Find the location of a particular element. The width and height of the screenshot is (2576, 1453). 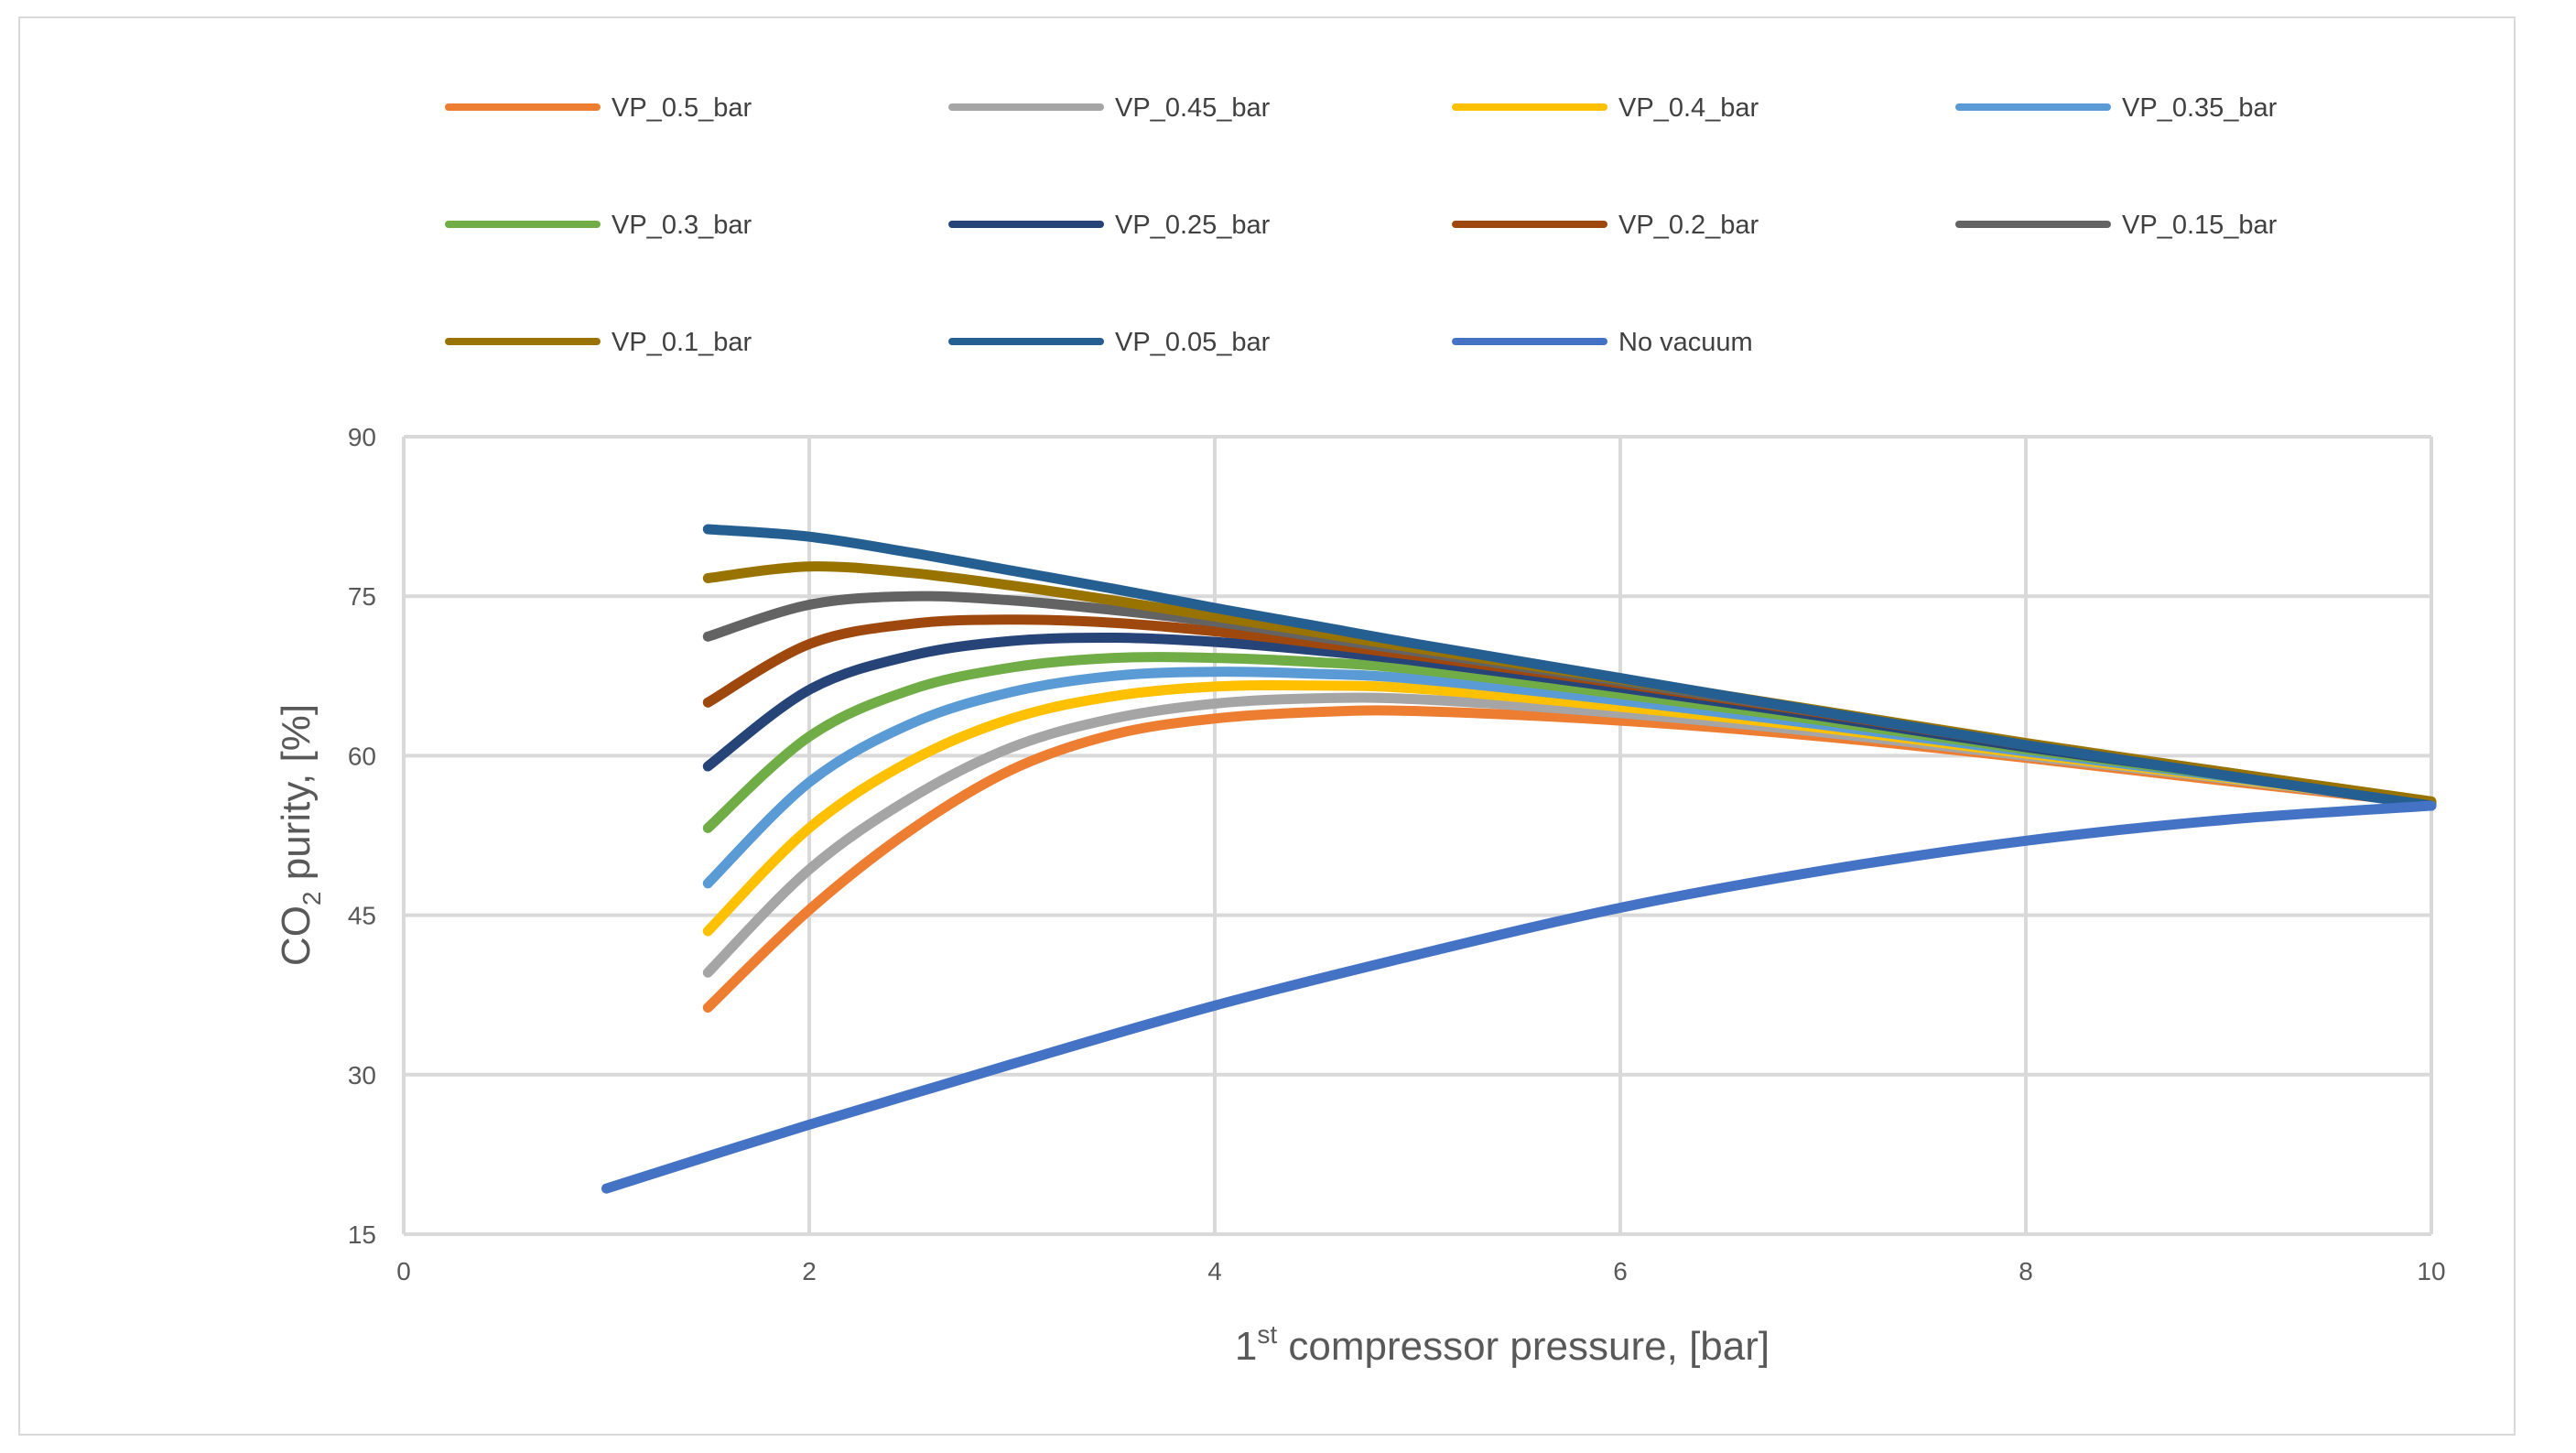

legend-label-vp-0-2-bar: VP_0.2_bar is located at coordinates (1689, 226).